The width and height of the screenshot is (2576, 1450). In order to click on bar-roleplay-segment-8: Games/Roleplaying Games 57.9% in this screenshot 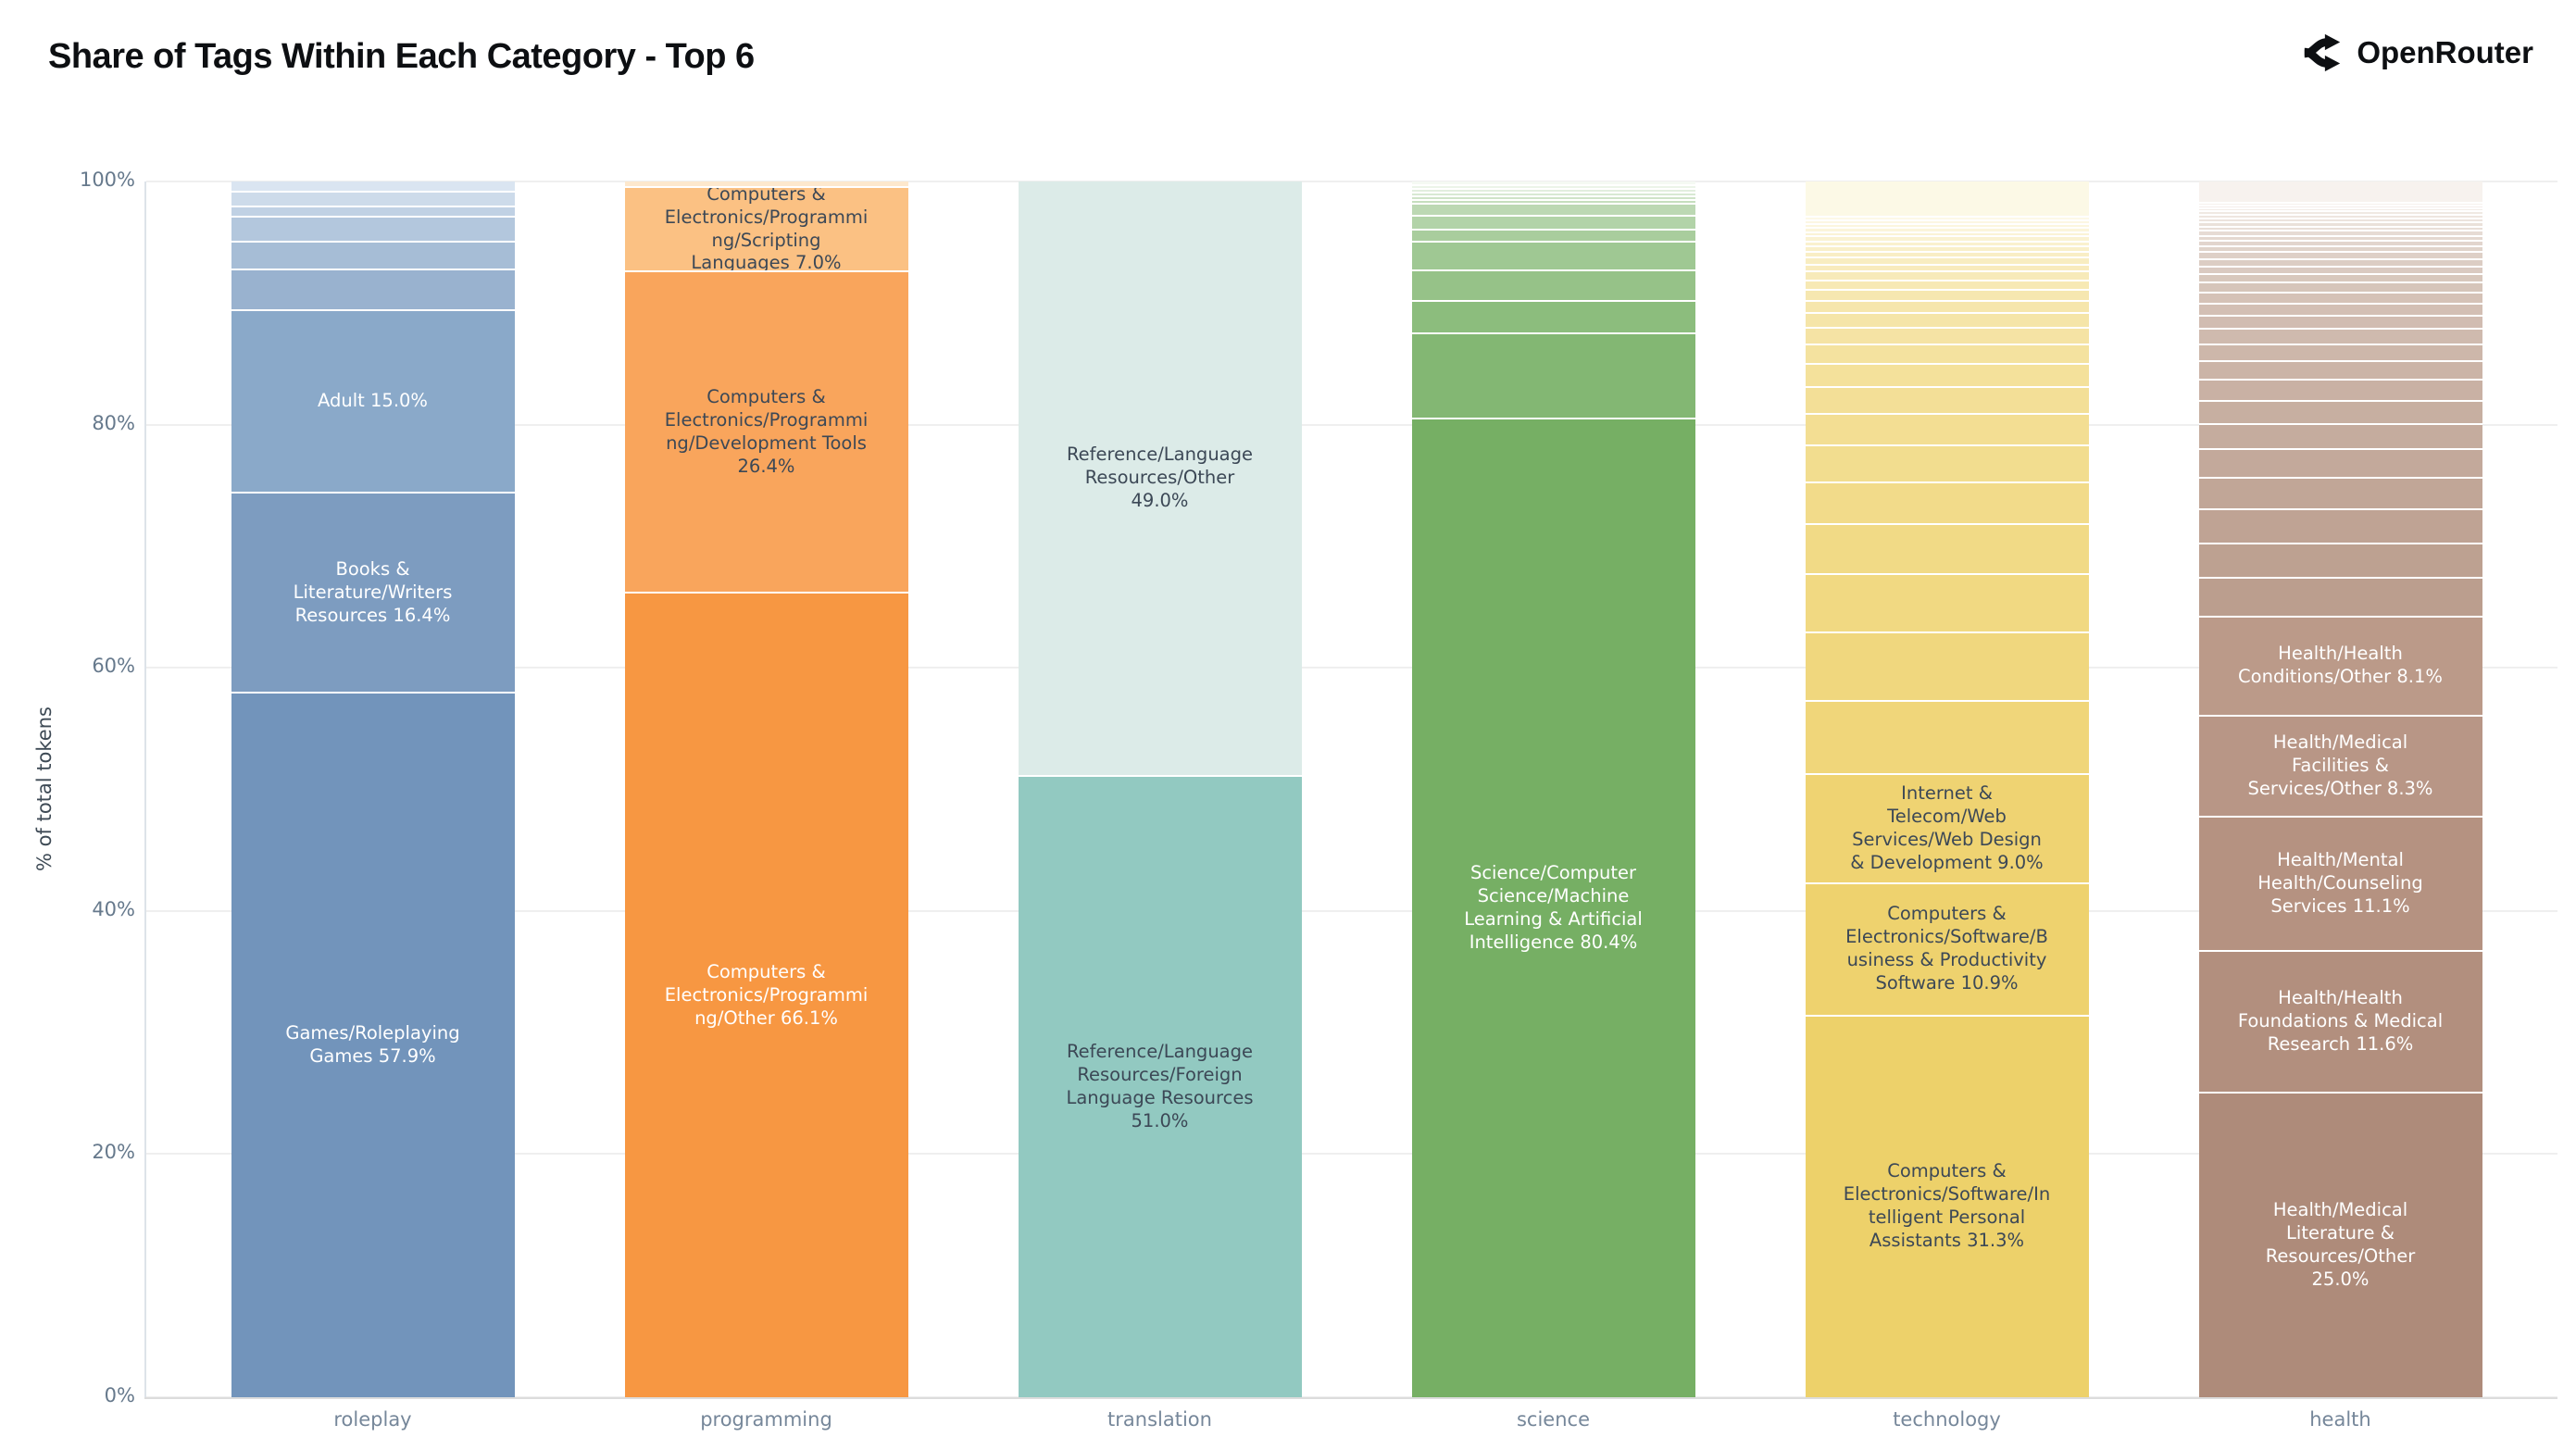, I will do `click(373, 1045)`.